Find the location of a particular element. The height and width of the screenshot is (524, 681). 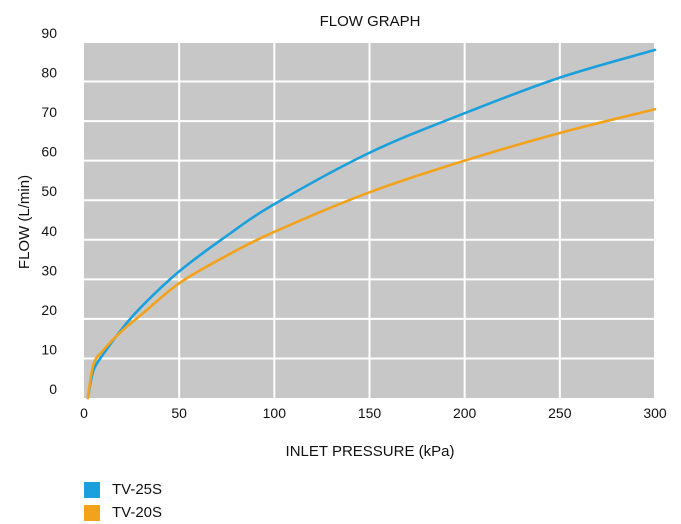

legend-swatch-tv-20s is located at coordinates (92, 512).